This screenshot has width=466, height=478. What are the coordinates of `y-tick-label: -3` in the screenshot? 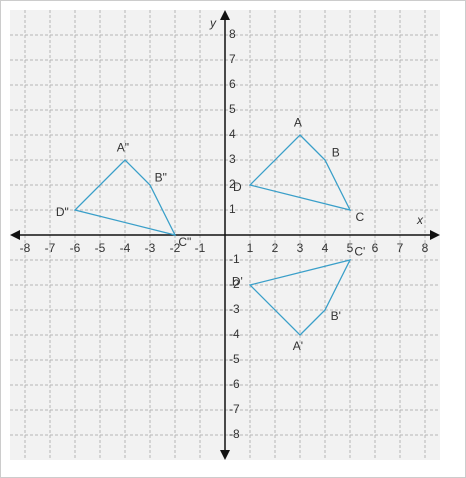 It's located at (234, 309).